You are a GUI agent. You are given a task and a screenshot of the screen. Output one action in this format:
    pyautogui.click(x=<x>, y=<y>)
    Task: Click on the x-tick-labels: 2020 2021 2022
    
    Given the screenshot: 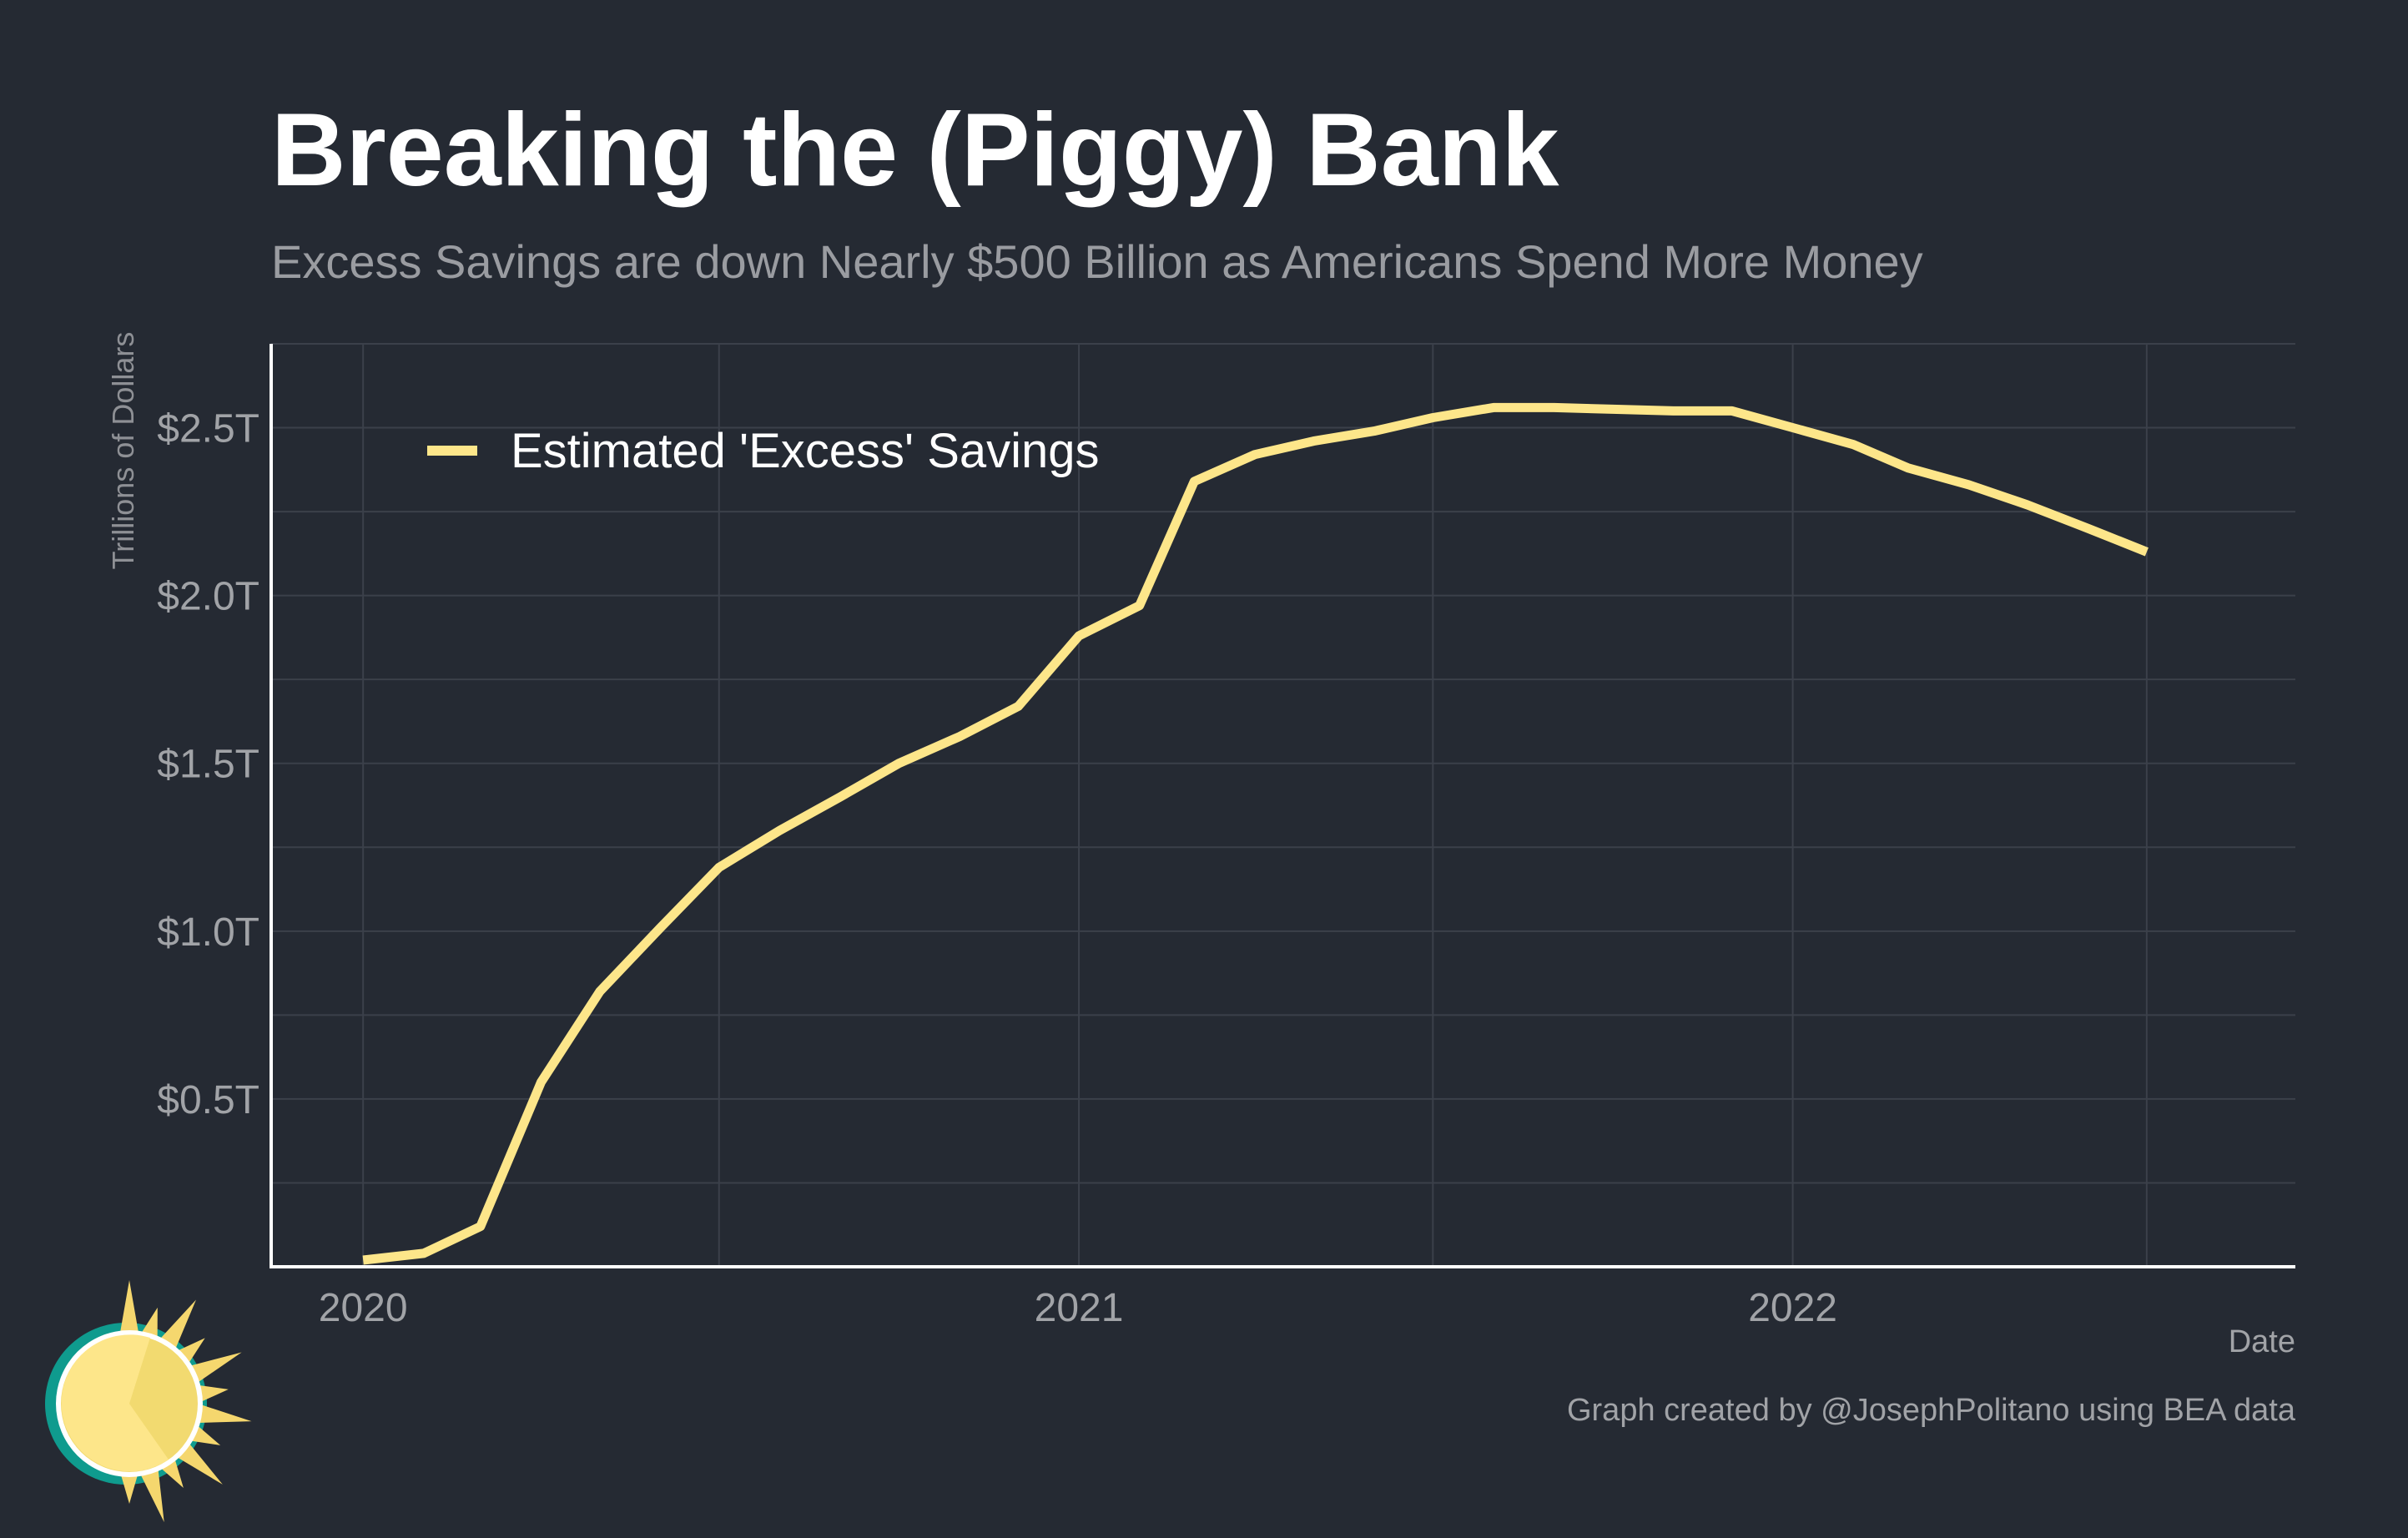 What is the action you would take?
    pyautogui.click(x=1078, y=1308)
    